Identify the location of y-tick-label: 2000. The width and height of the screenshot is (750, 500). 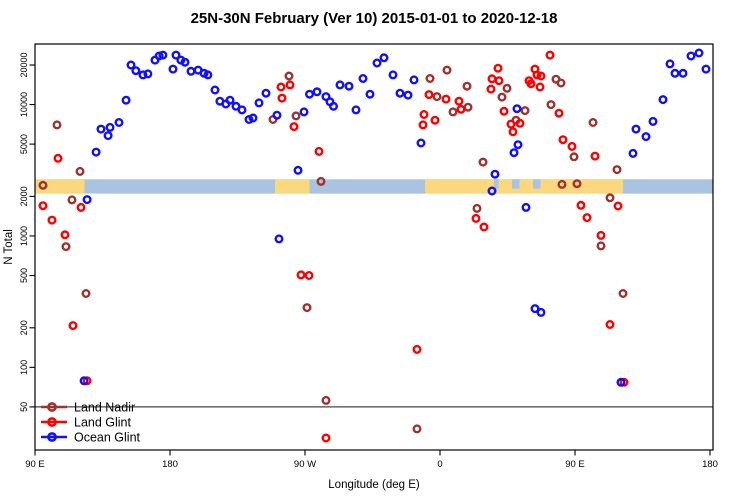
(24, 196).